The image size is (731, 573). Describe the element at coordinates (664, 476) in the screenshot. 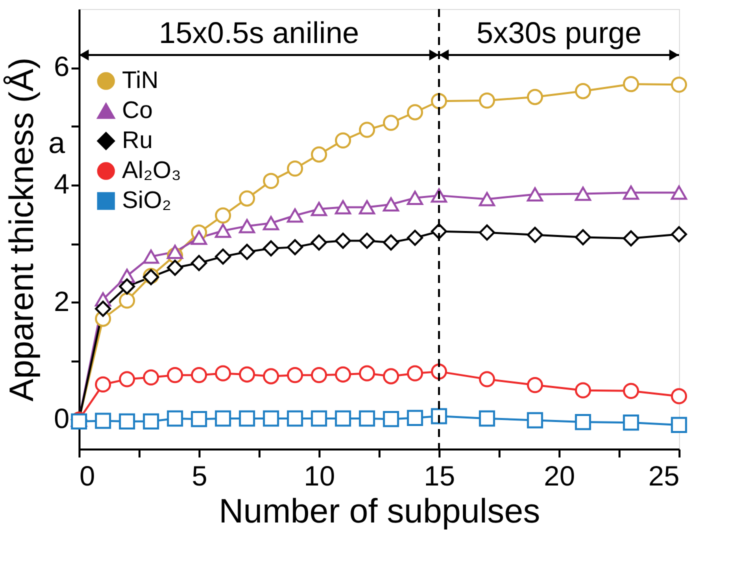

I see `x-tick-label: 25` at that location.